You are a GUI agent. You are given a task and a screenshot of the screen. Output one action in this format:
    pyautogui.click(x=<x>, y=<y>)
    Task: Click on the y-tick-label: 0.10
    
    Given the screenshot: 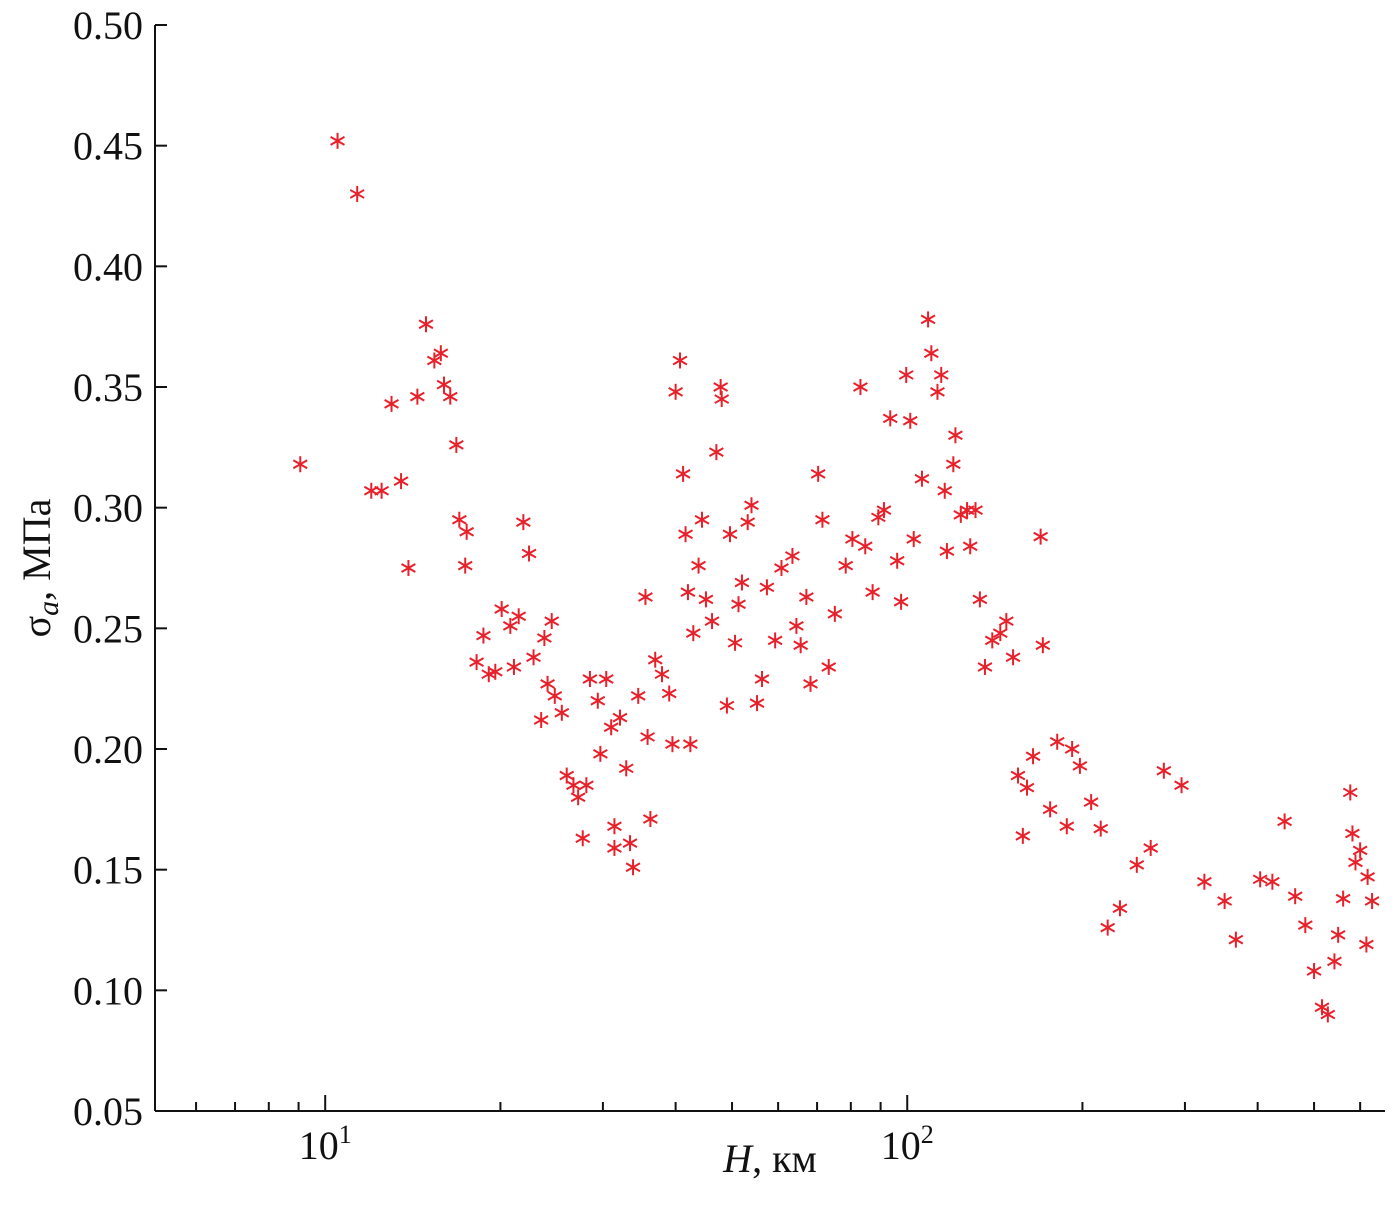 What is the action you would take?
    pyautogui.click(x=108, y=990)
    